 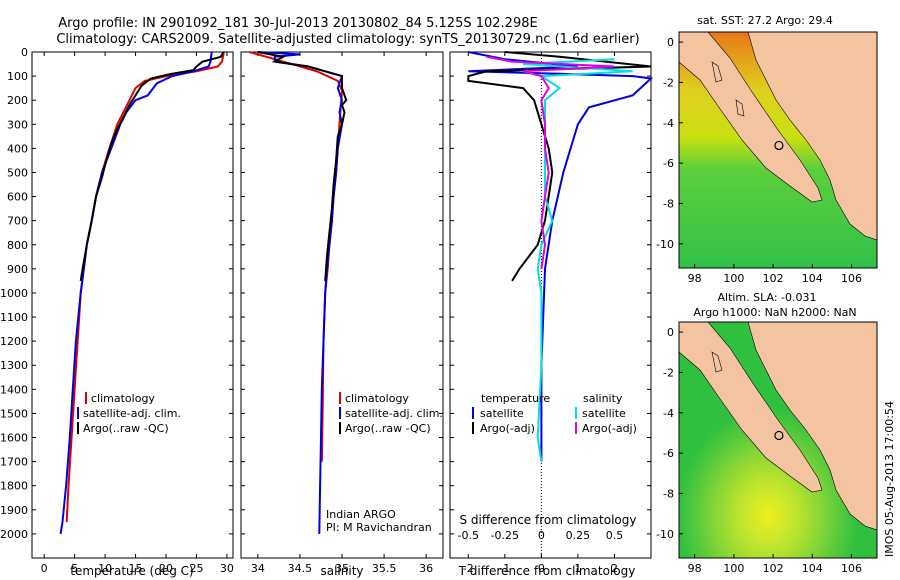 I want to click on x-tick-label: 30, so click(x=227, y=568).